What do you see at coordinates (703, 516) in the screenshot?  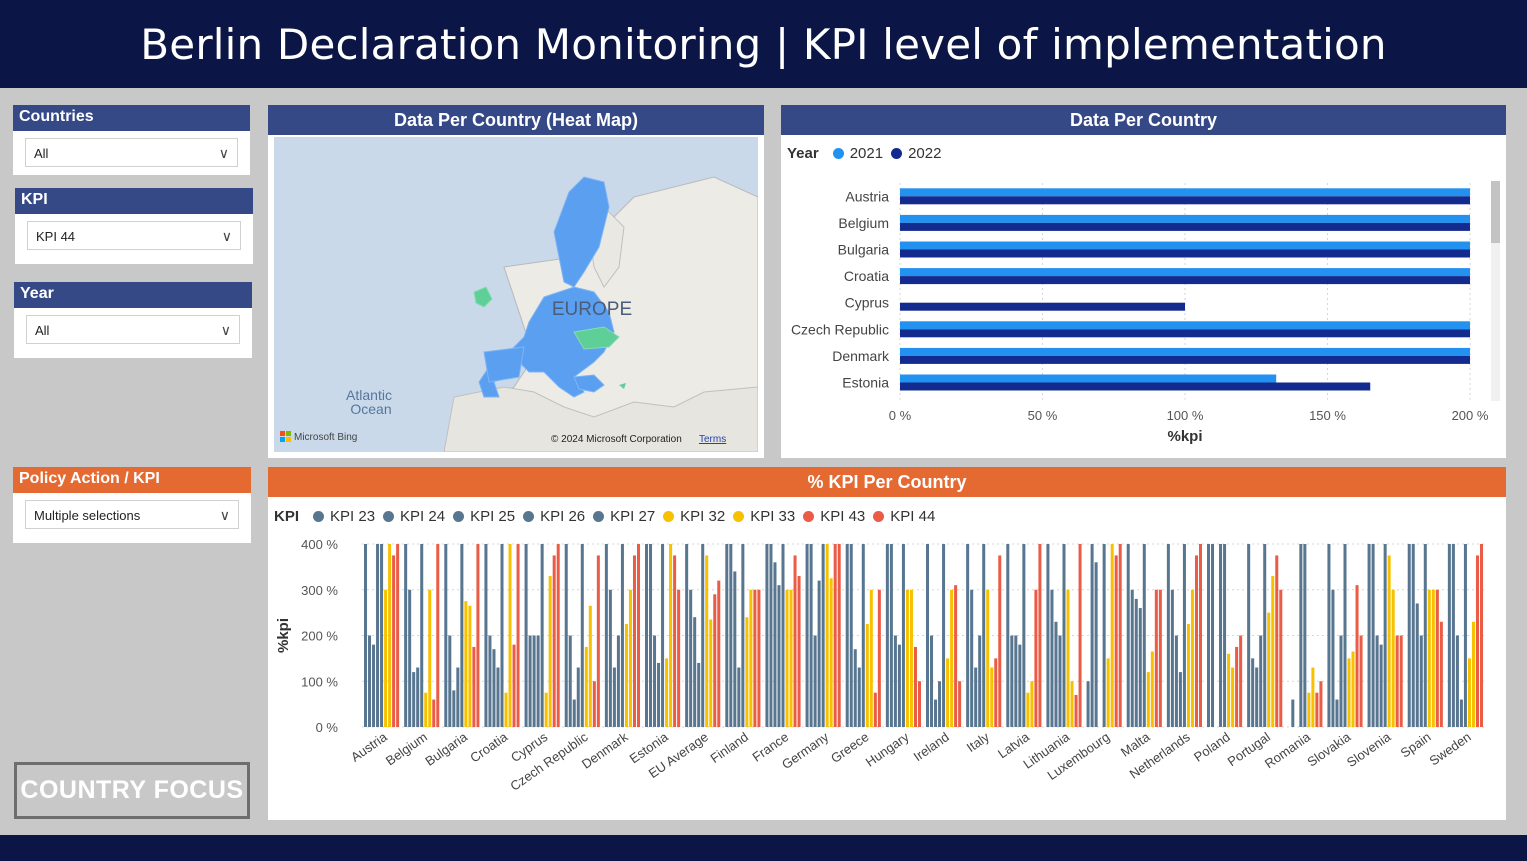 I see `legend-kpi-32: KPI 32` at bounding box center [703, 516].